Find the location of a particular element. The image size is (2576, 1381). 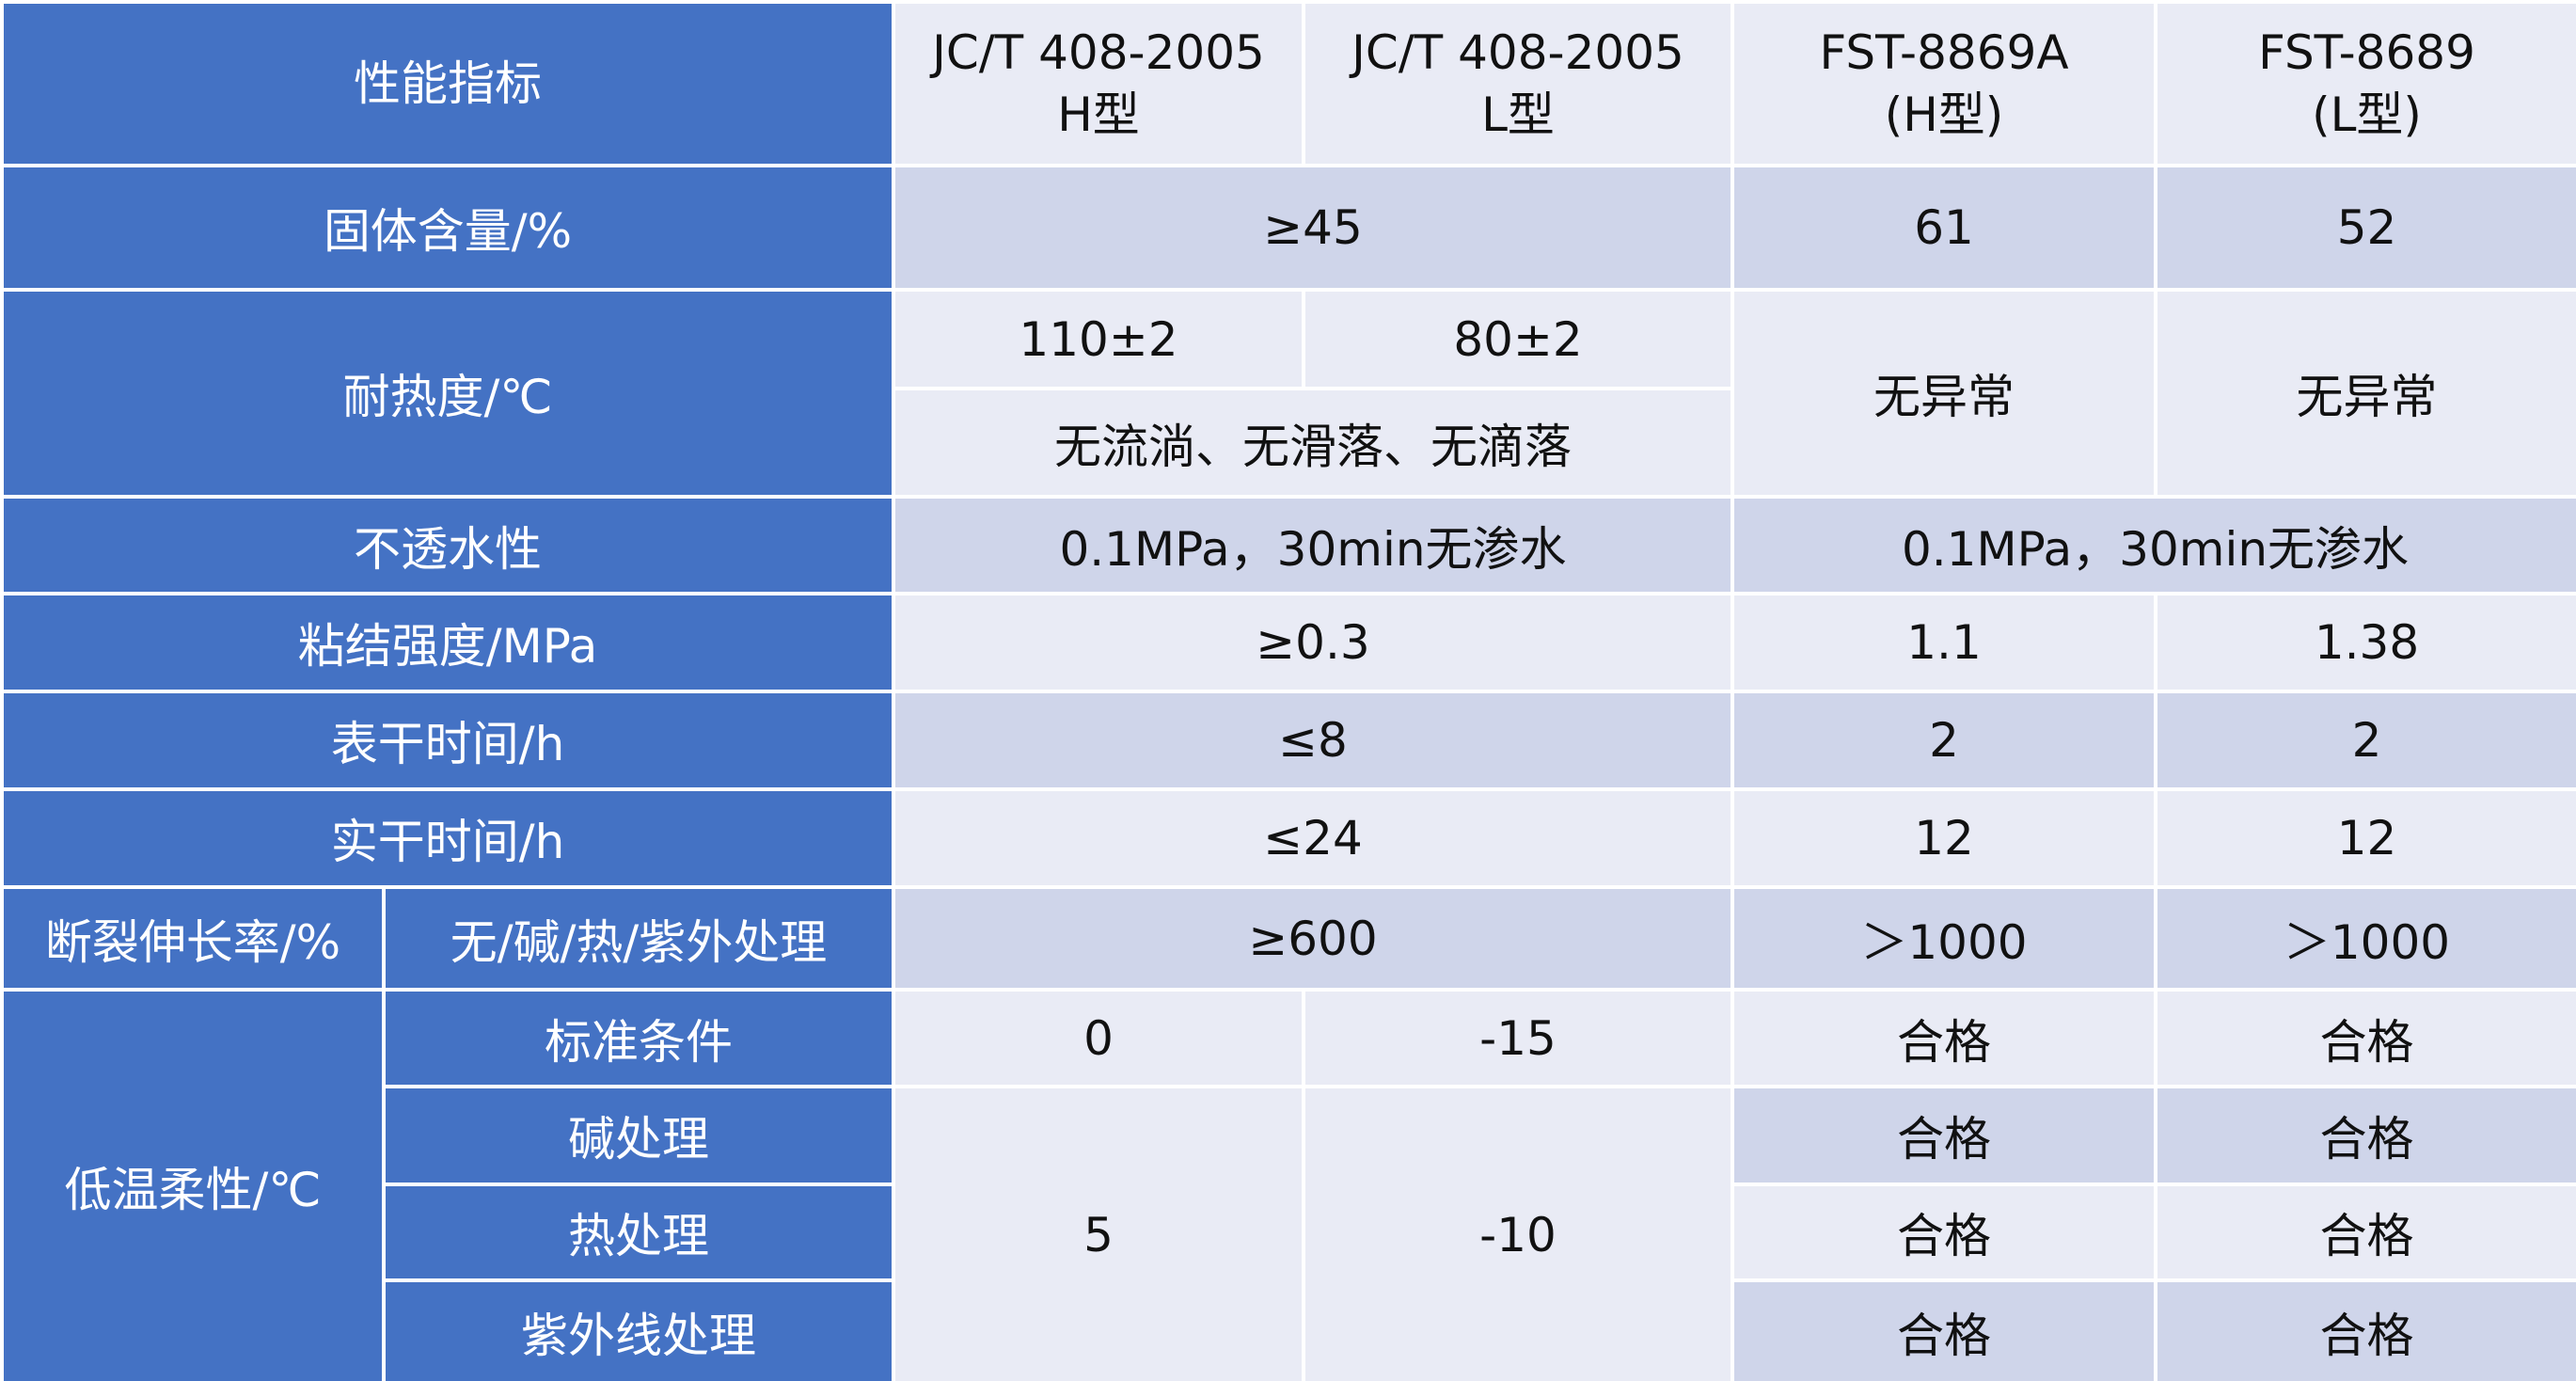

header-cell: JC/T 408-2005 L型 is located at coordinates (1518, 84).